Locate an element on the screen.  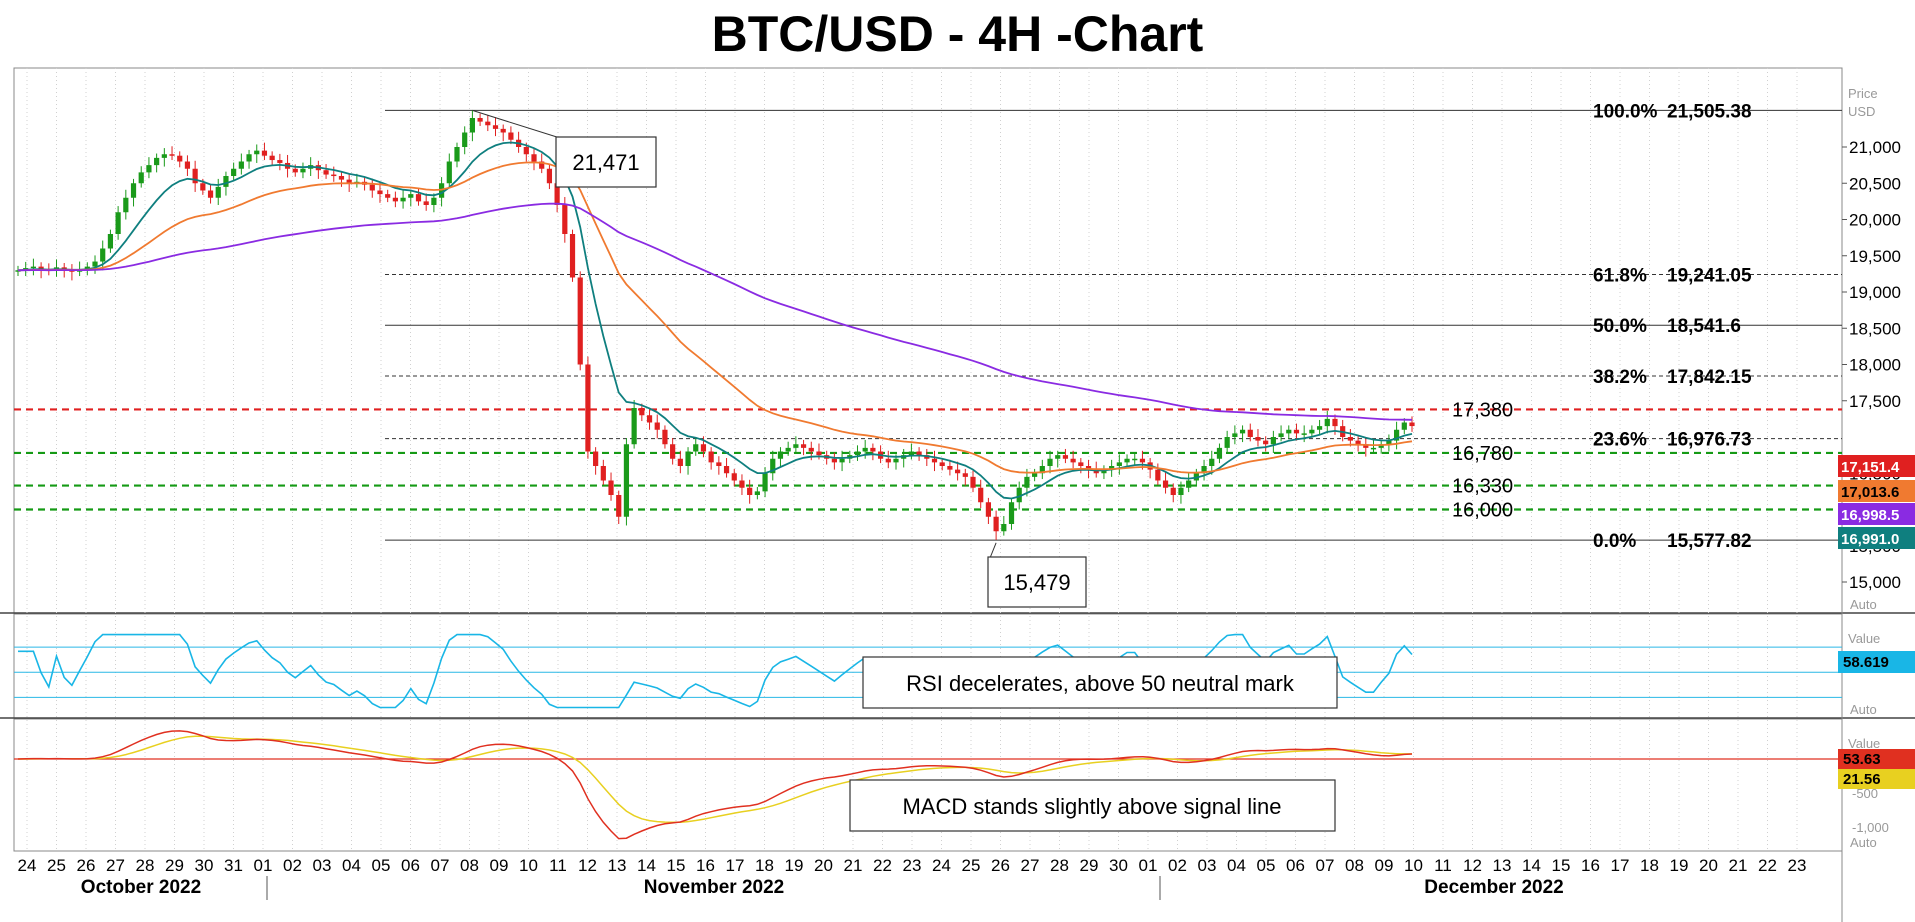
day-label-9: 02 is located at coordinates (292, 865).